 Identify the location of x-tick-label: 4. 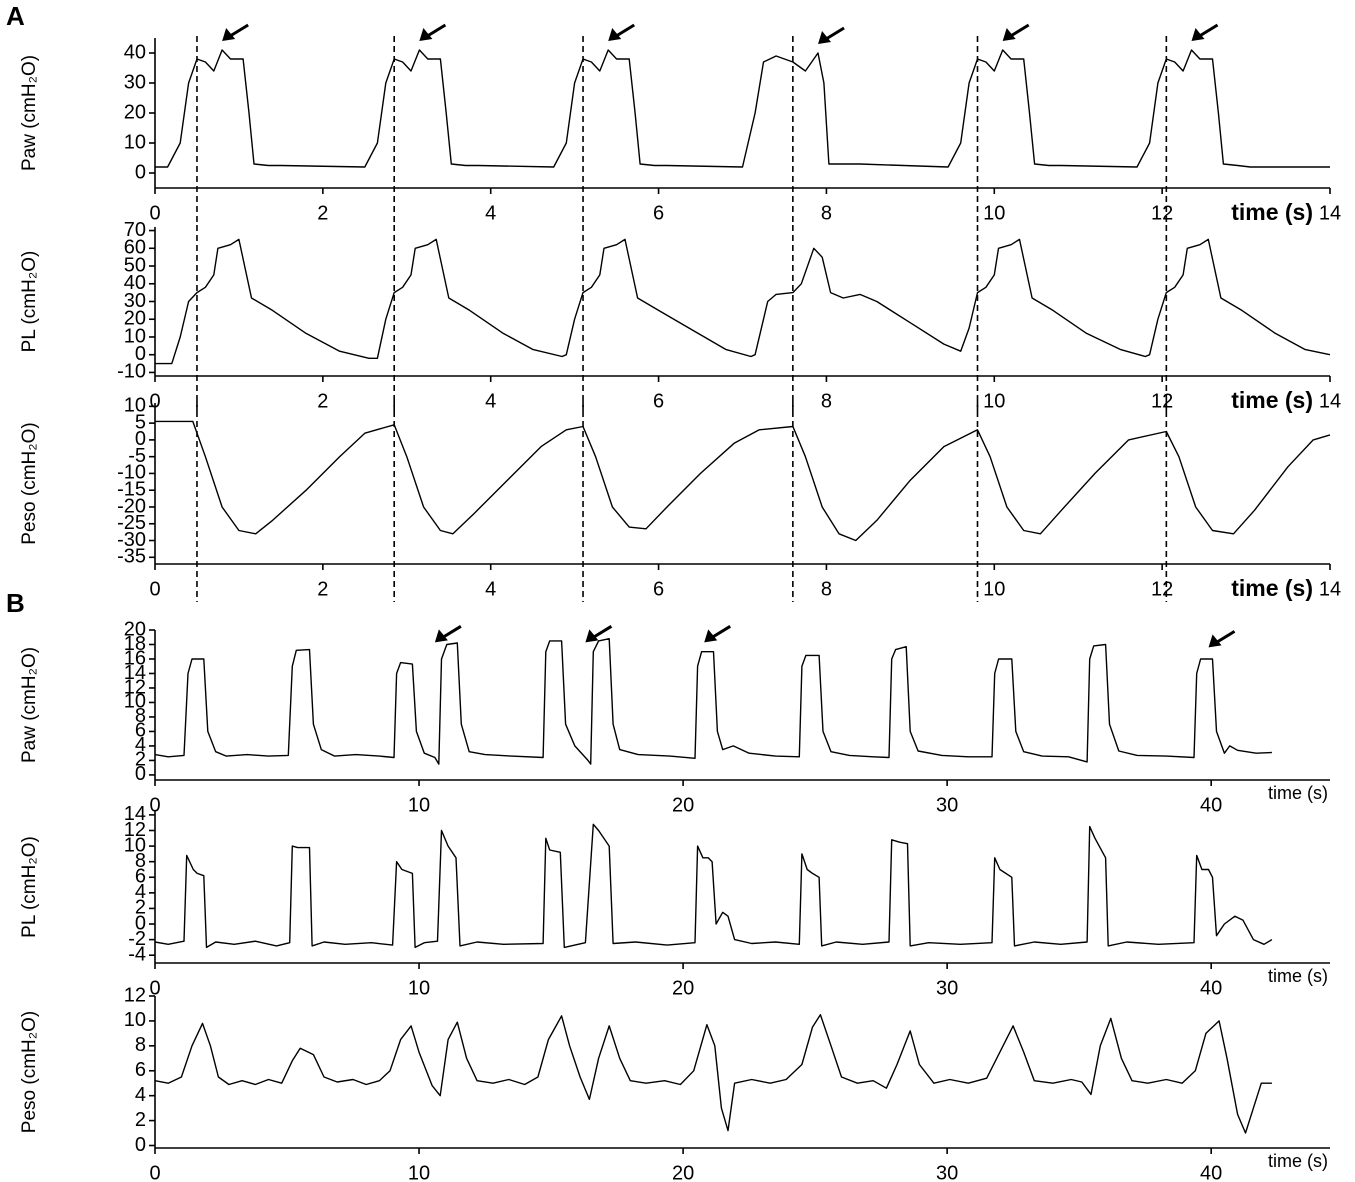
(490, 401).